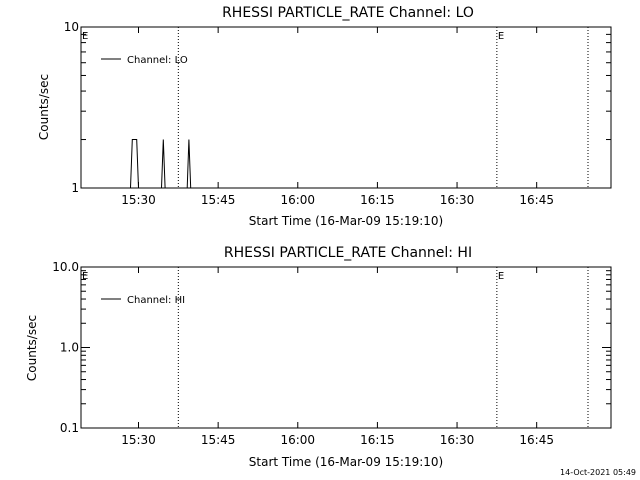 This screenshot has width=640, height=480. Describe the element at coordinates (348, 13) in the screenshot. I see `chart-title: RHESSI PARTICLE_RATE Channel: LO` at that location.